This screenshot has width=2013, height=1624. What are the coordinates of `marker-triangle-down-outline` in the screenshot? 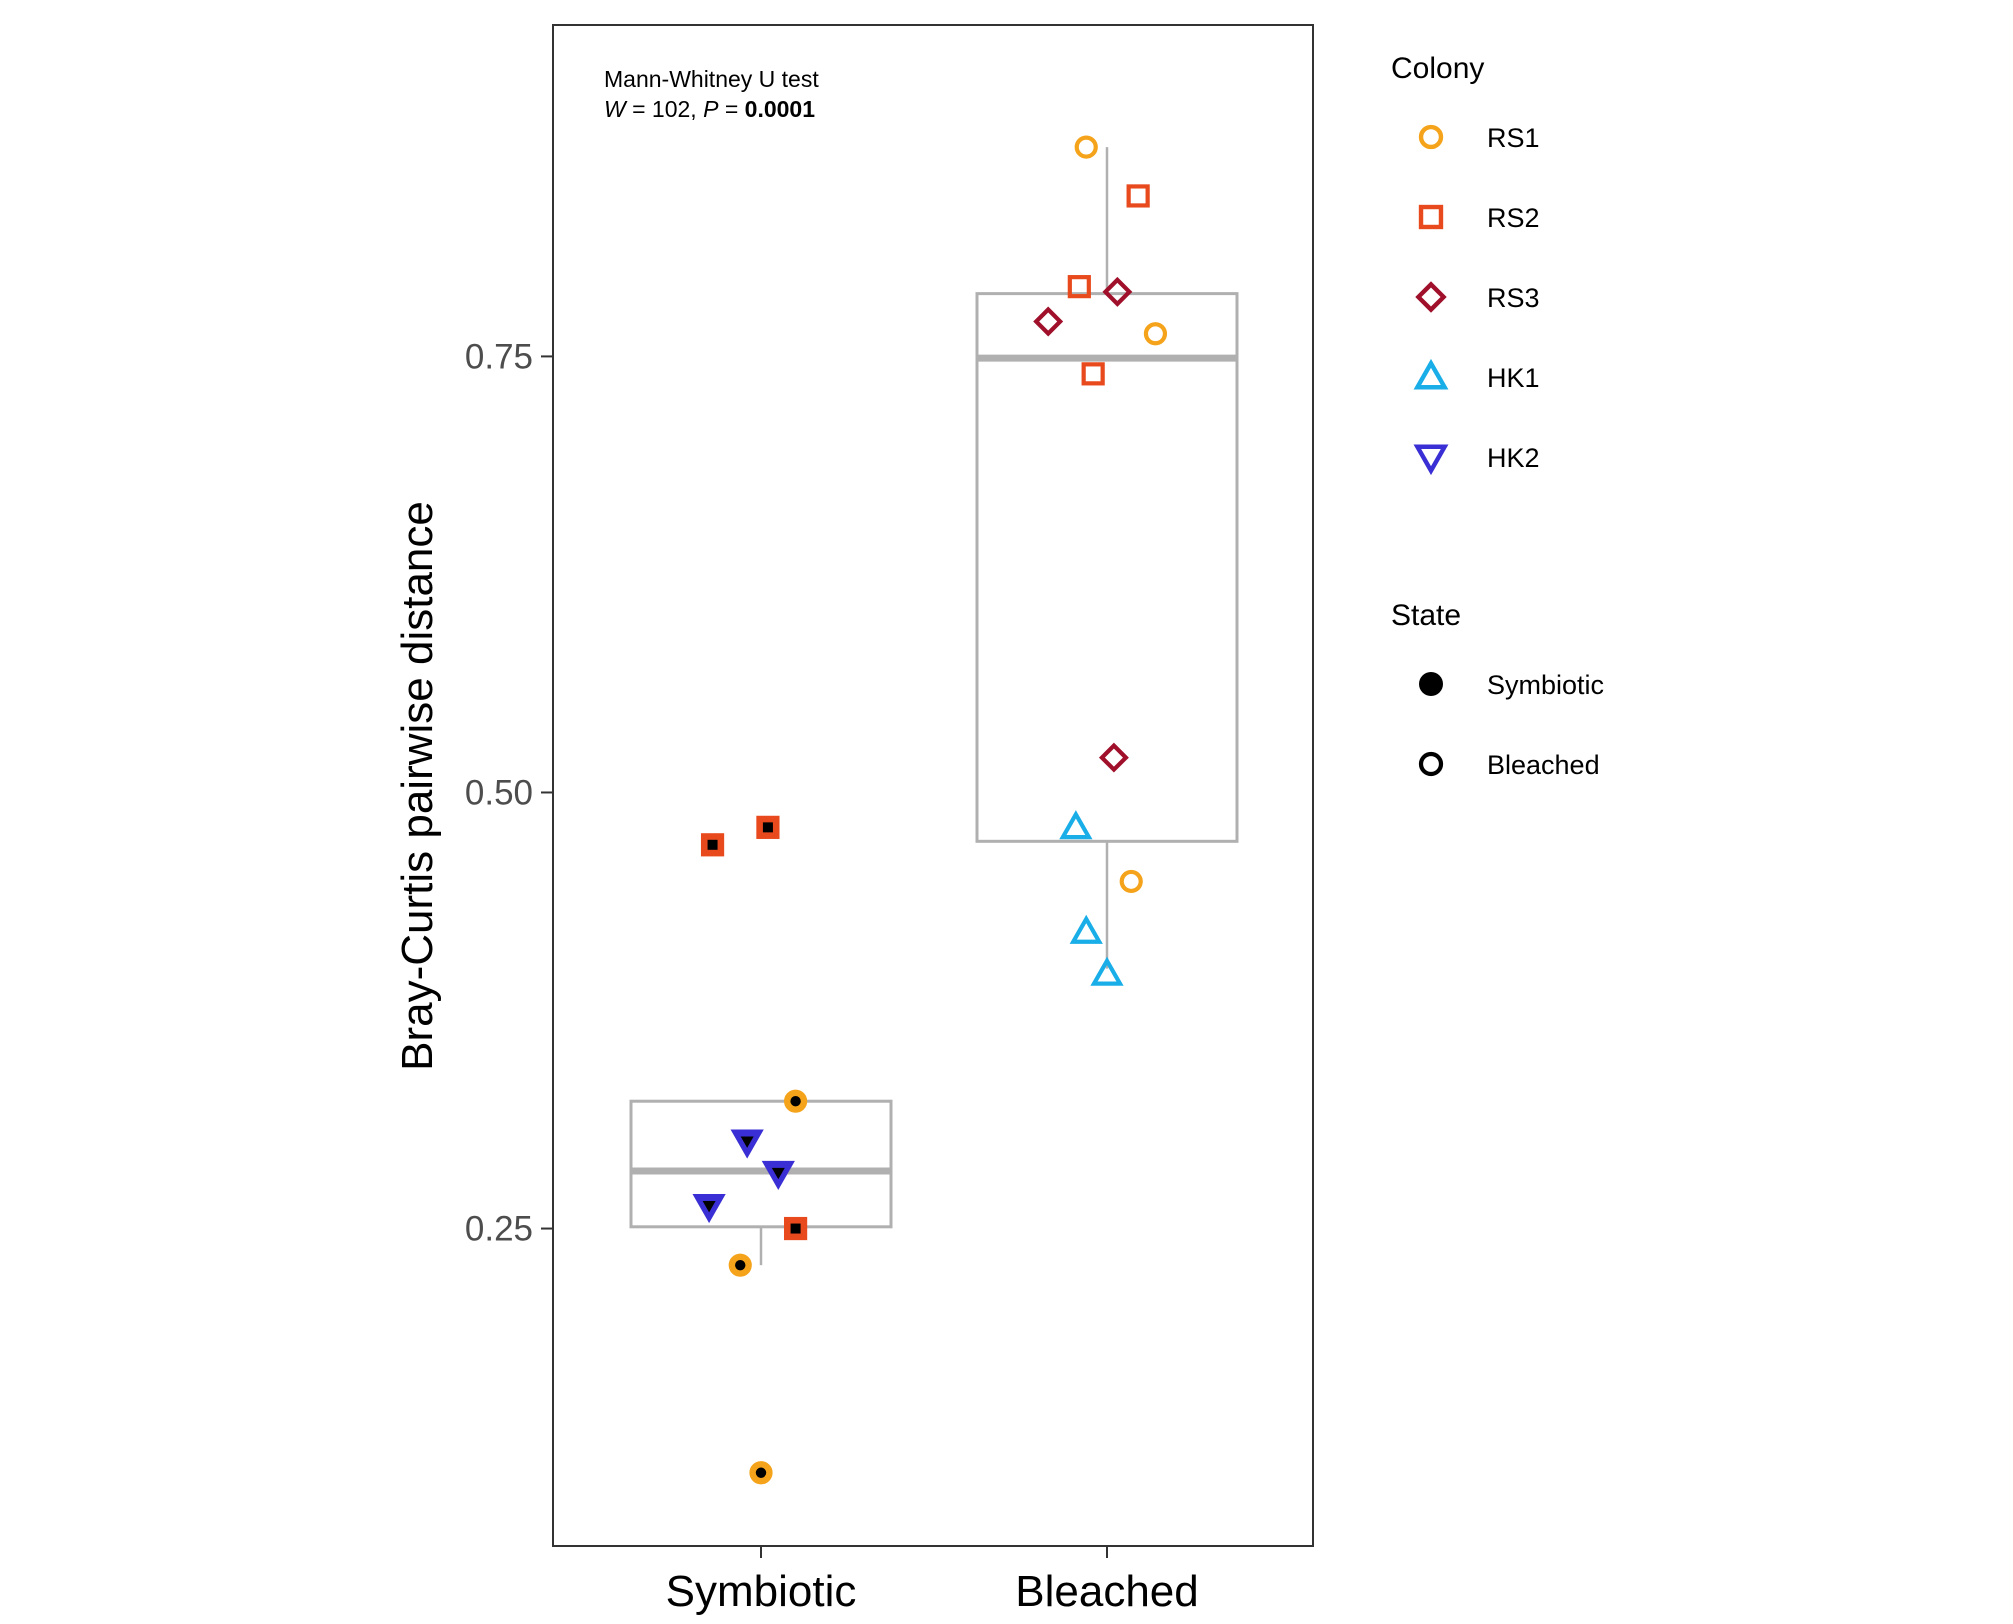 It's located at (1431, 460).